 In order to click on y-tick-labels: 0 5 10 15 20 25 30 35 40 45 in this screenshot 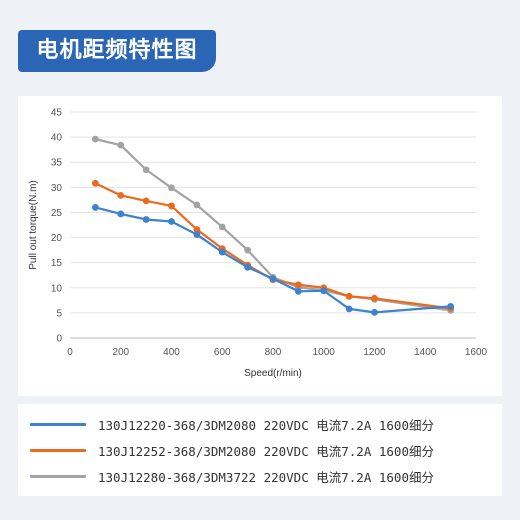, I will do `click(57, 226)`.